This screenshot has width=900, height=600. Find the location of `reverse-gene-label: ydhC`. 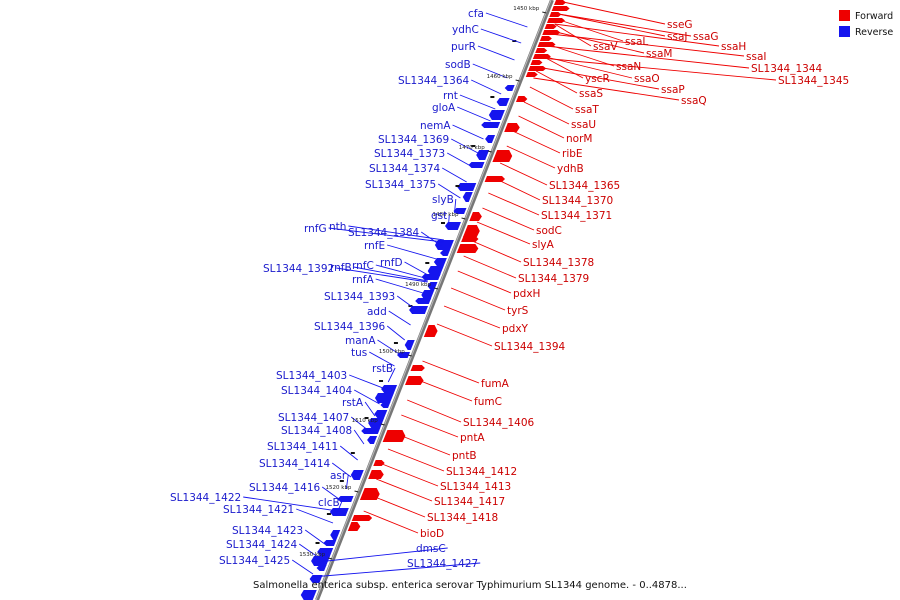

reverse-gene-label: ydhC is located at coordinates (465, 30).